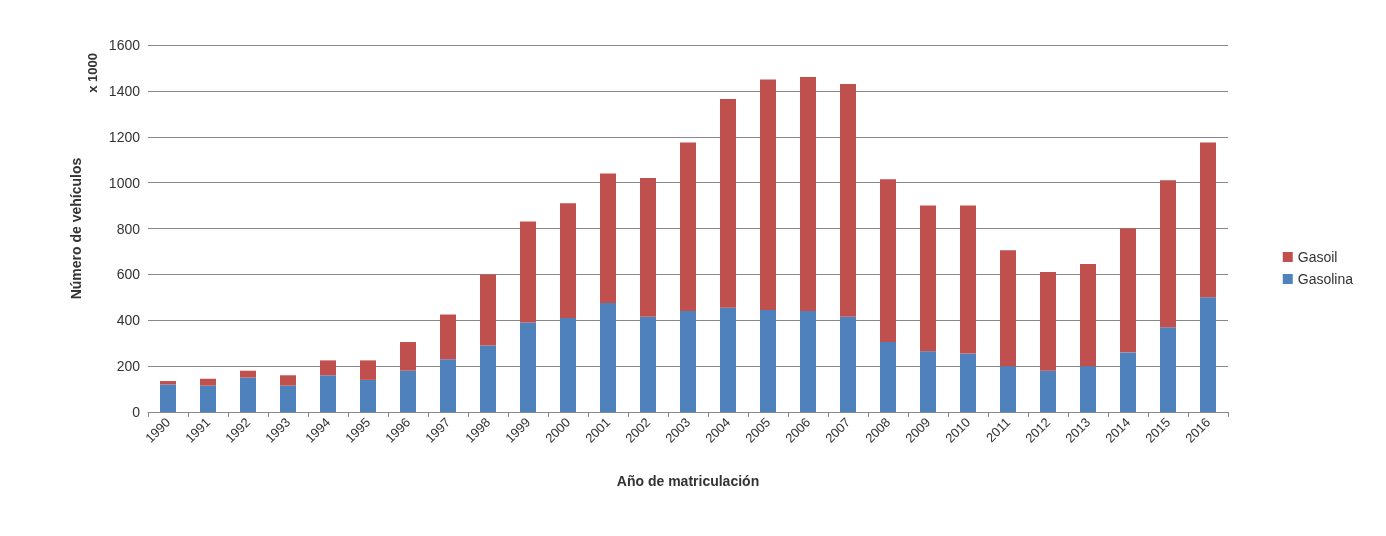 This screenshot has height=536, width=1386. What do you see at coordinates (92, 73) in the screenshot?
I see `text: x 1000` at bounding box center [92, 73].